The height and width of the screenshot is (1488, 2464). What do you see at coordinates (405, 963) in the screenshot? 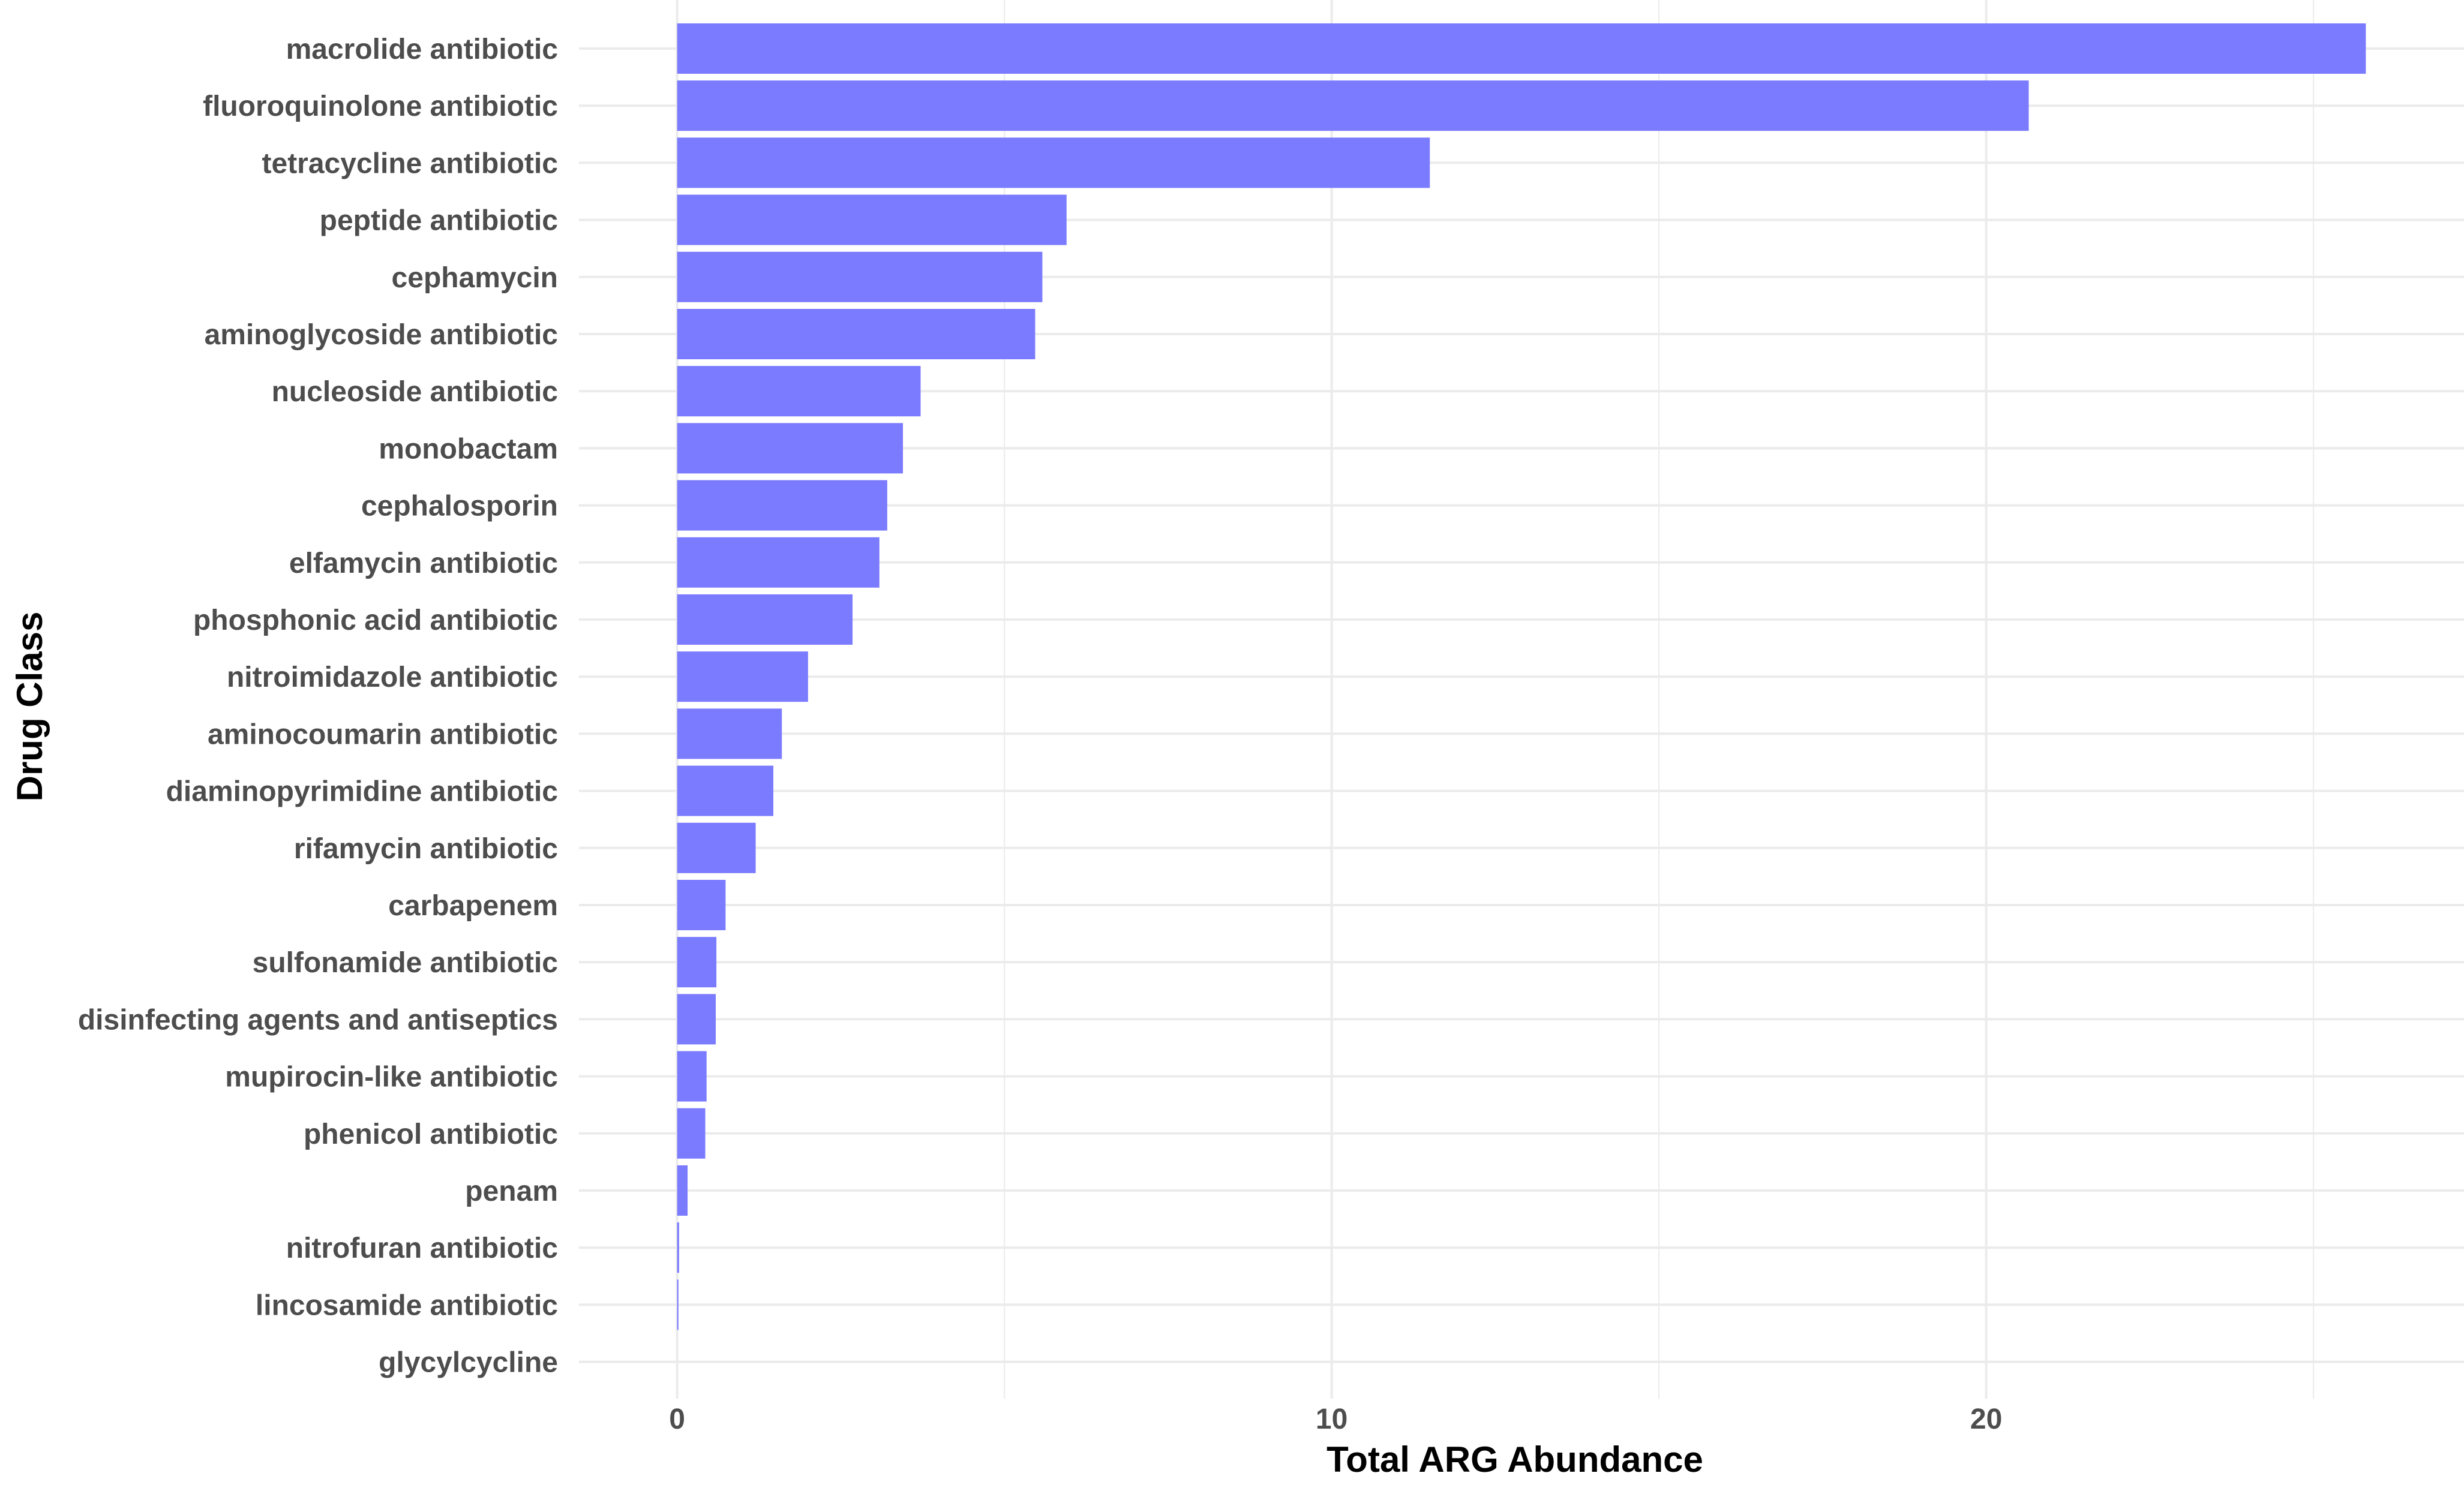
I see `y-tick-label: sulfonamide antibiotic` at bounding box center [405, 963].